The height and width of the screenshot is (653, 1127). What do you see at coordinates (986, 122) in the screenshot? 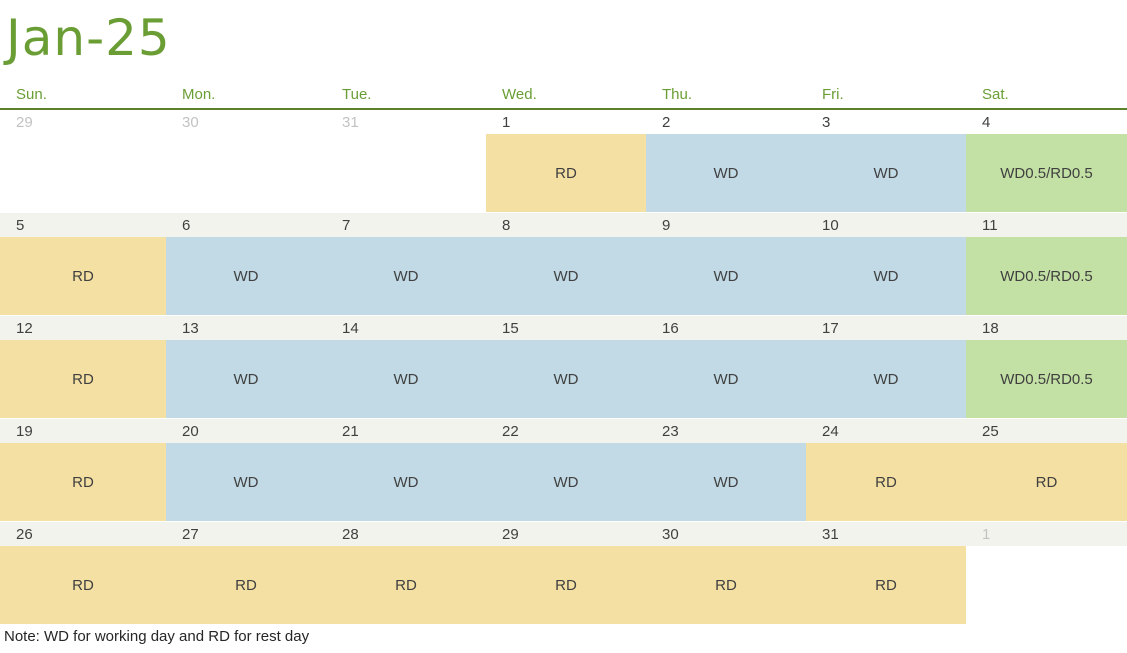
I see `day-number: 4` at bounding box center [986, 122].